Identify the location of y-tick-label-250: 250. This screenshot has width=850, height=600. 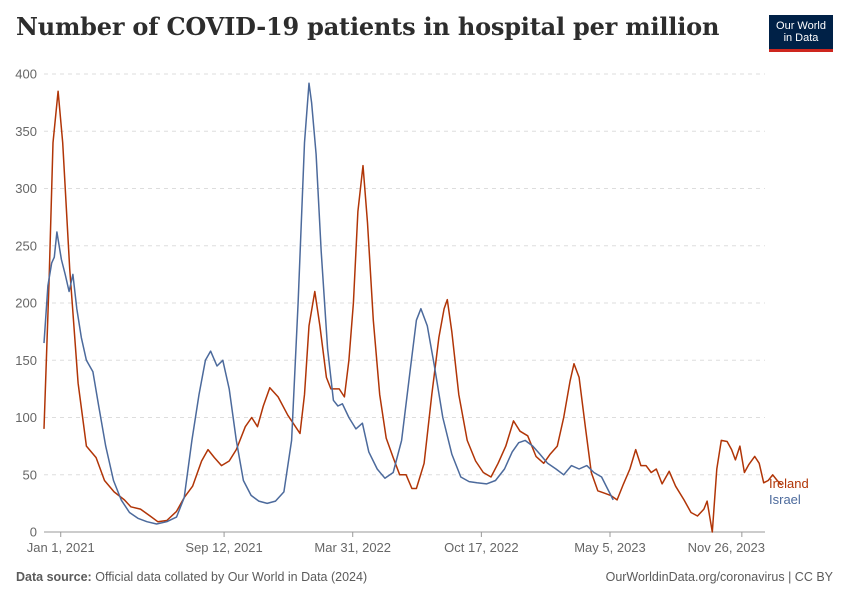
(26, 245).